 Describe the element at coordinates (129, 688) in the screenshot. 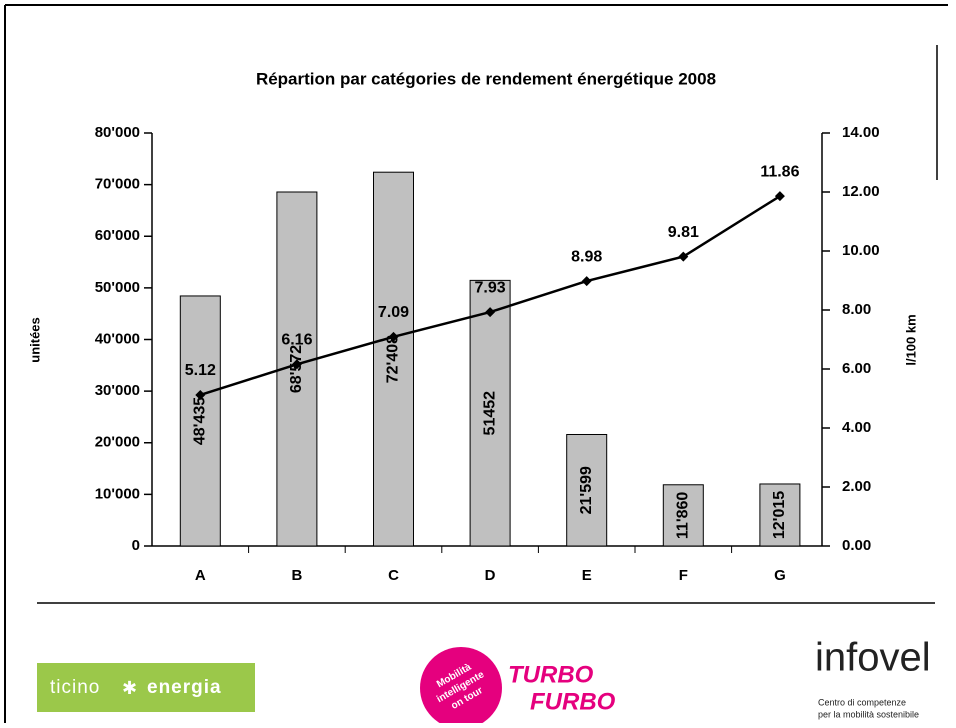

I see `ticino-star: ✱` at that location.